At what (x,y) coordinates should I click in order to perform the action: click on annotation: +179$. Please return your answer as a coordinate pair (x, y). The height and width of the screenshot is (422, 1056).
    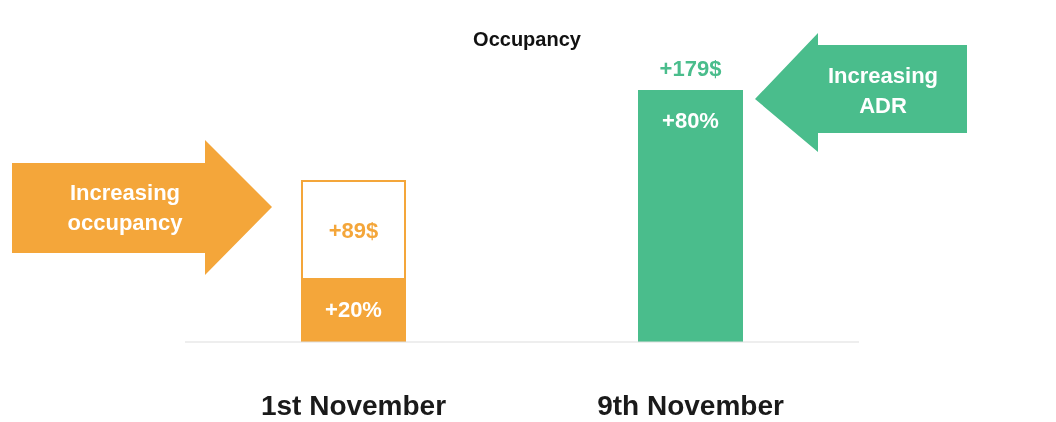
    Looking at the image, I should click on (690, 68).